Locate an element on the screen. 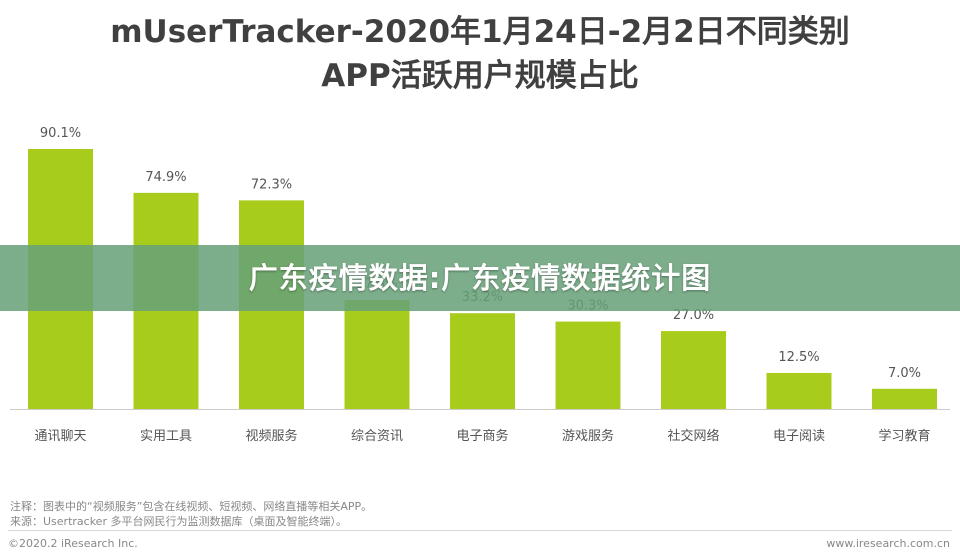  x-tick-label-1: 通讯聊天 is located at coordinates (60, 436).